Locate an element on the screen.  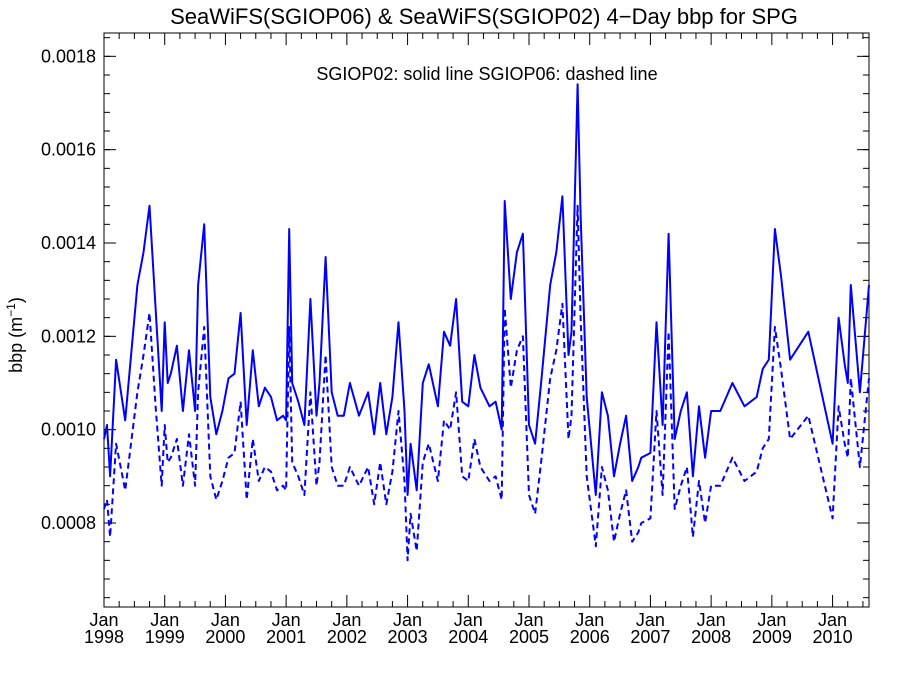
x-tick-year-label: 2003 is located at coordinates (408, 637).